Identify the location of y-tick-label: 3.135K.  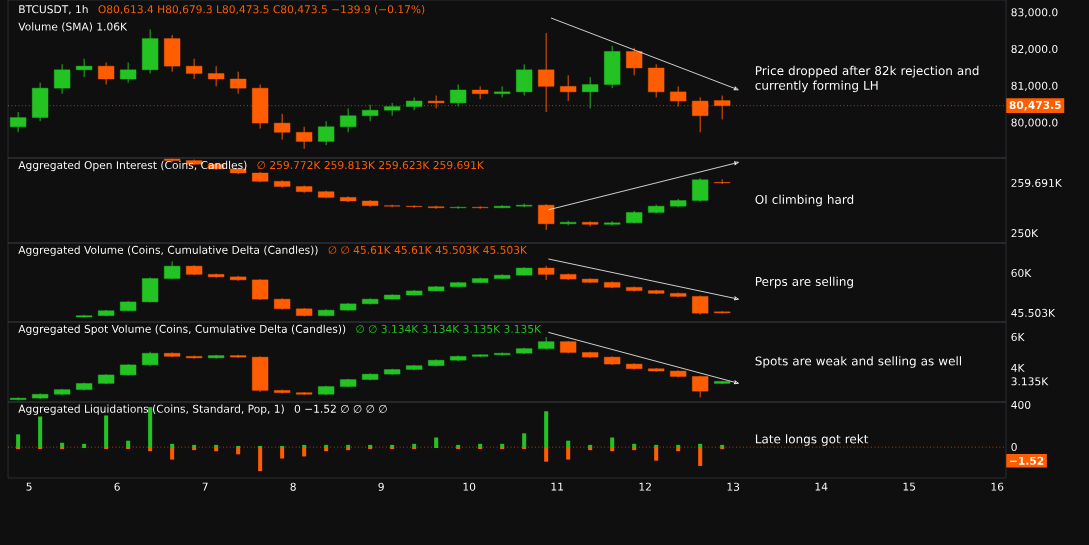
(1030, 381).